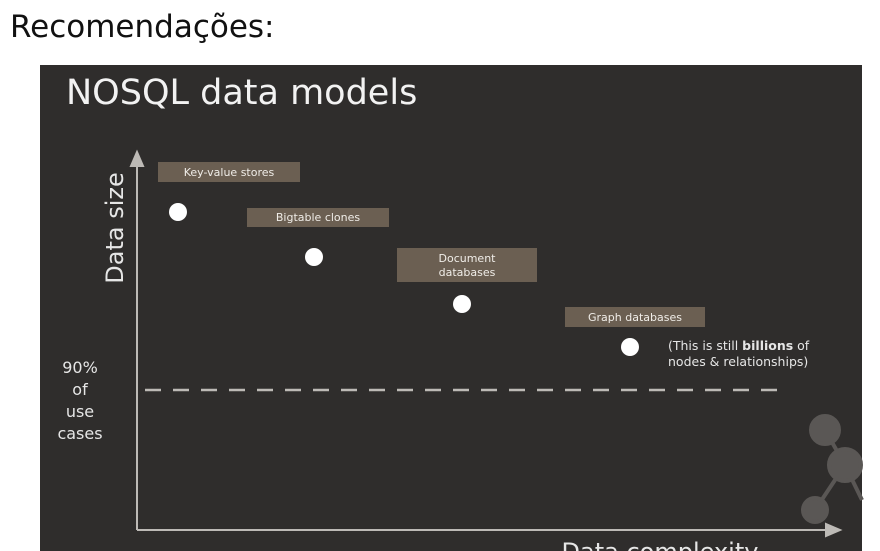 The height and width of the screenshot is (551, 880). What do you see at coordinates (80, 389) in the screenshot?
I see `threshold-text: of` at bounding box center [80, 389].